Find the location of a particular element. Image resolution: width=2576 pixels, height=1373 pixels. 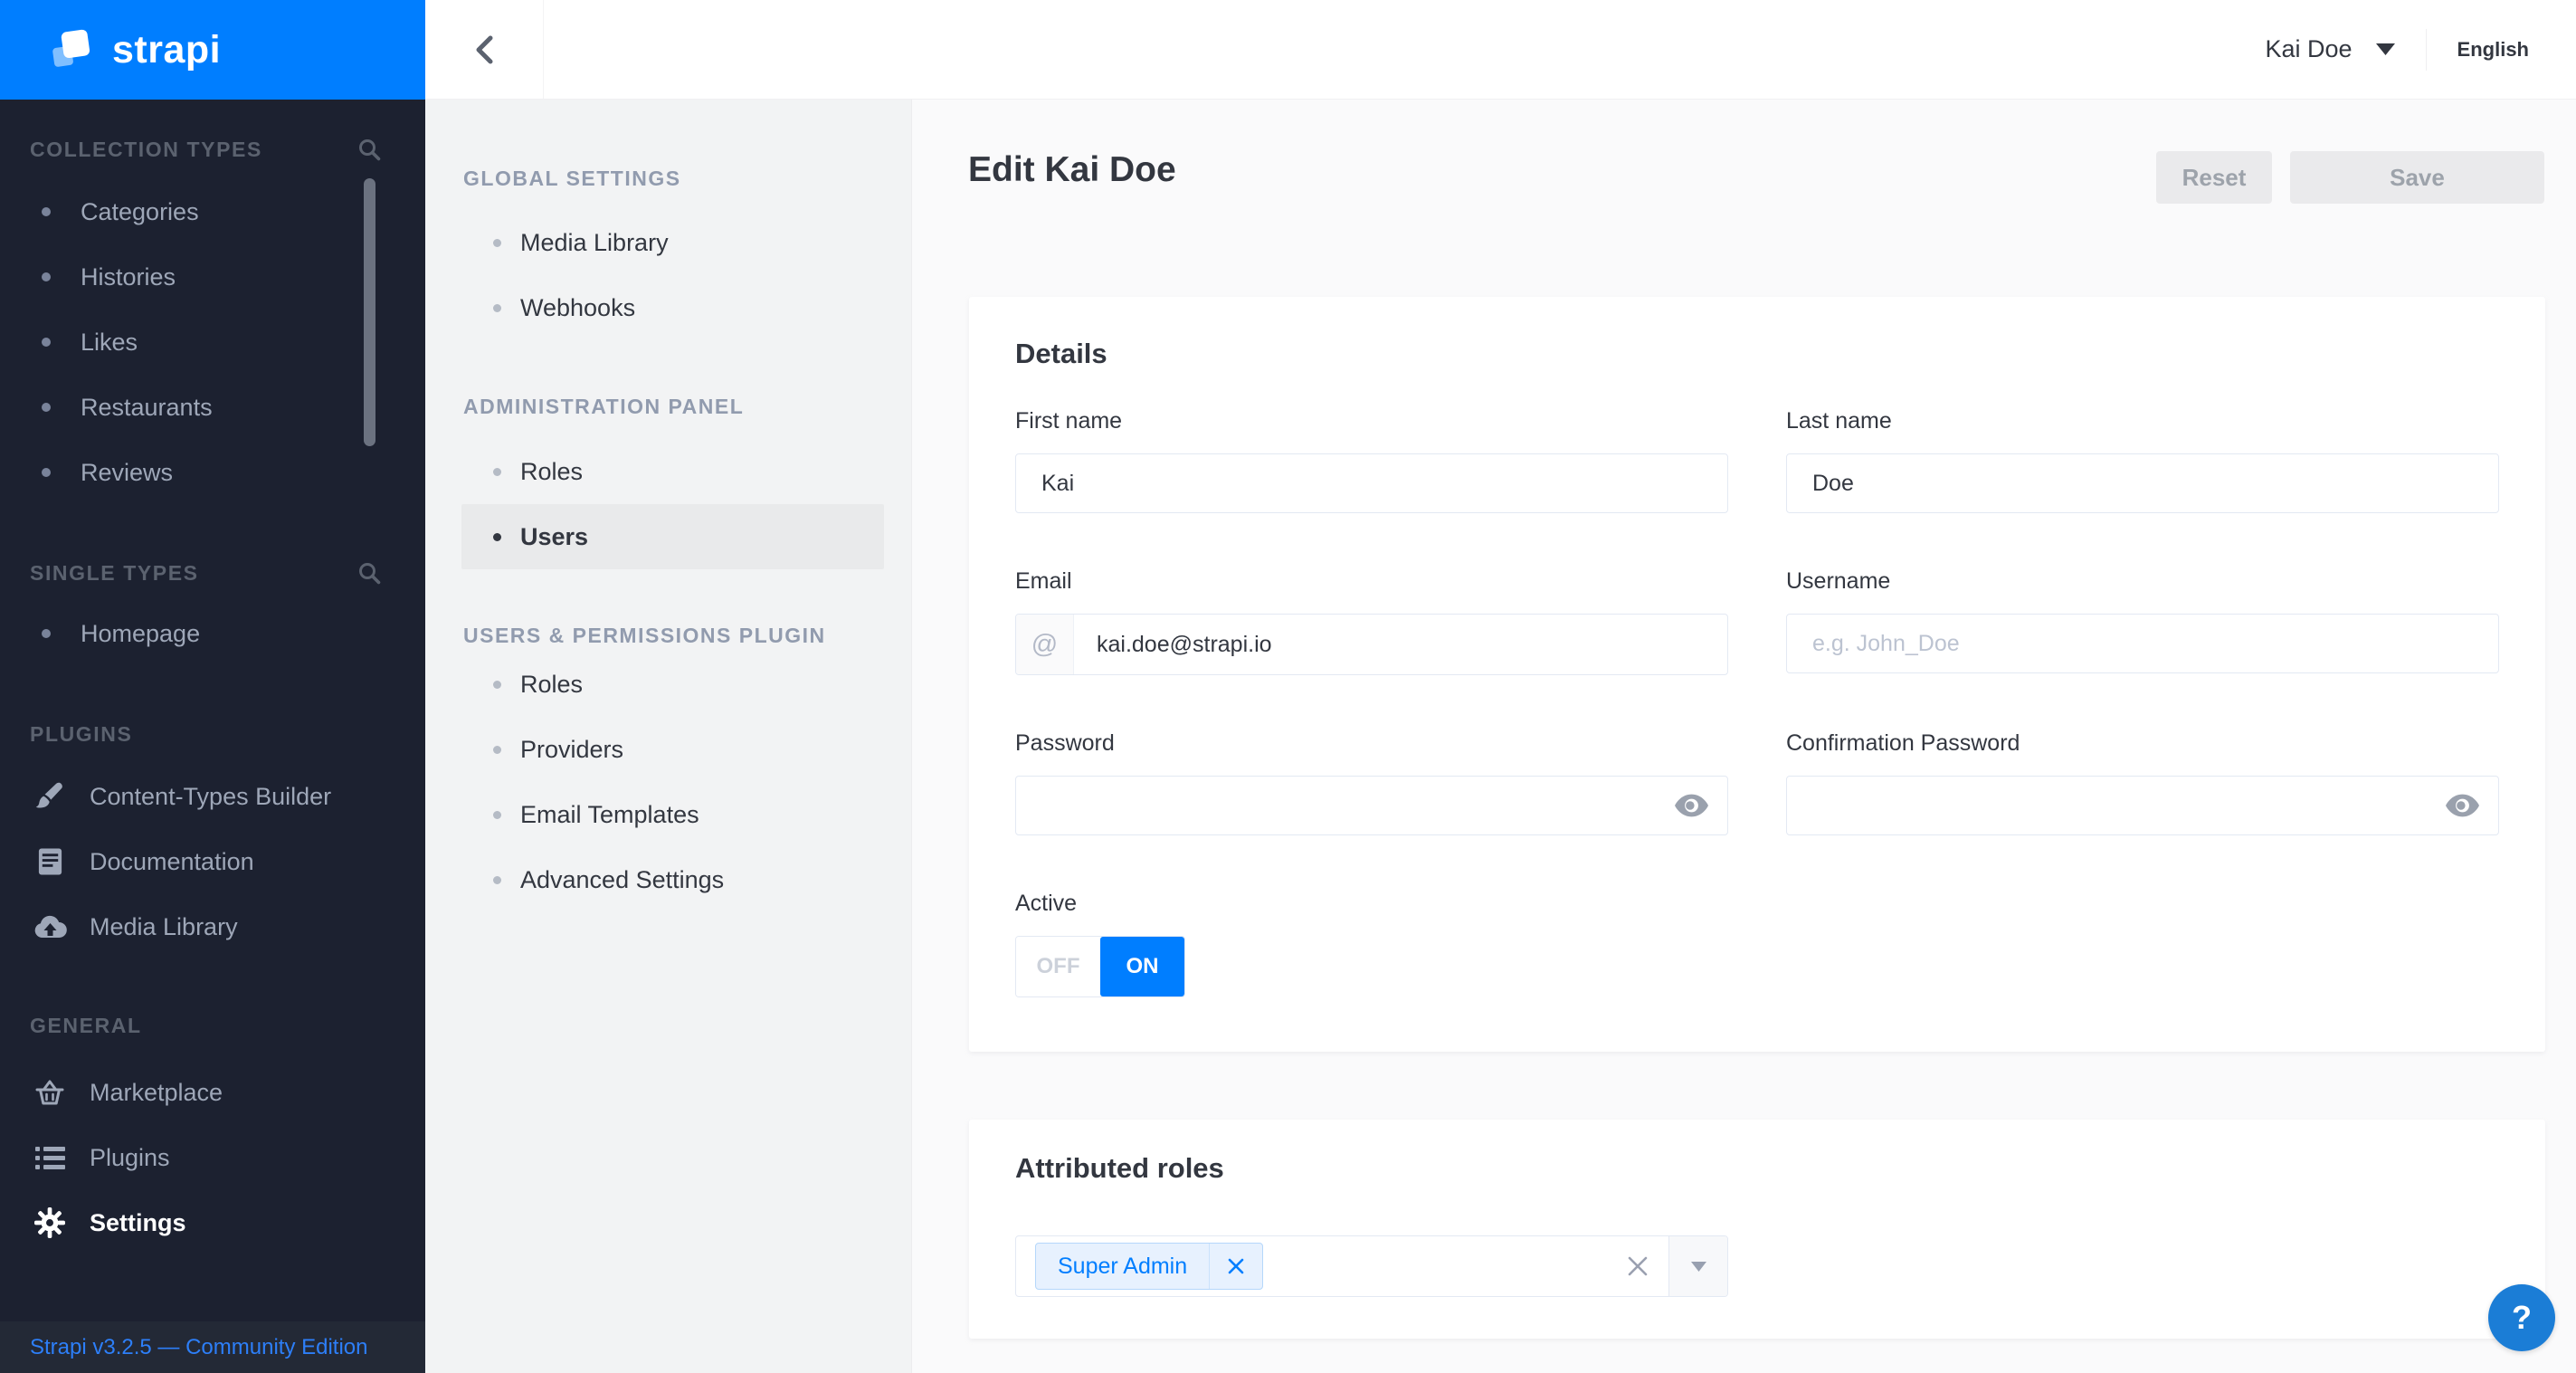

username-field is located at coordinates (2142, 643).